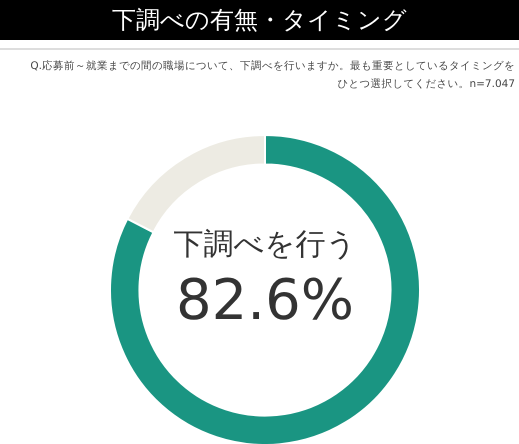 The width and height of the screenshot is (519, 444). I want to click on data-label: 82.6%, so click(265, 300).